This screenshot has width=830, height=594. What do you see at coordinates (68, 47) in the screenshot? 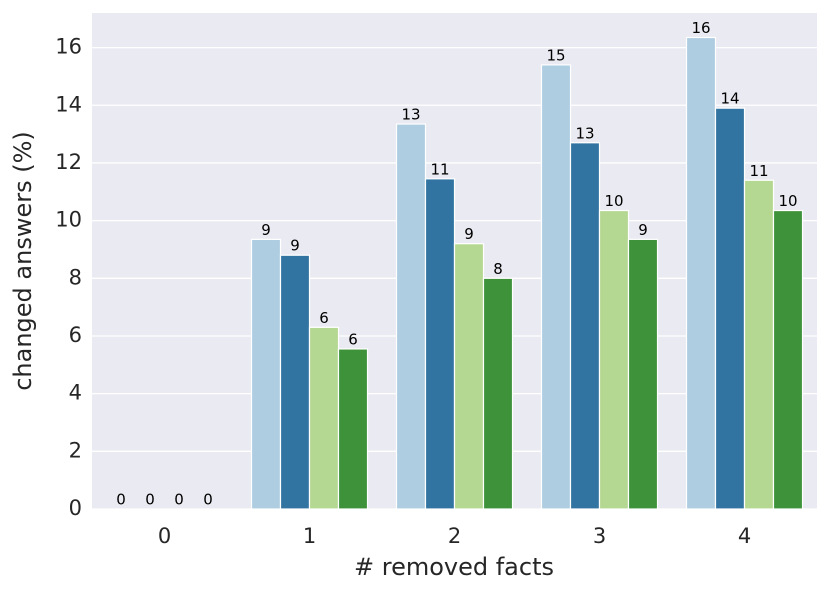
I see `y-tick-label: 16` at bounding box center [68, 47].